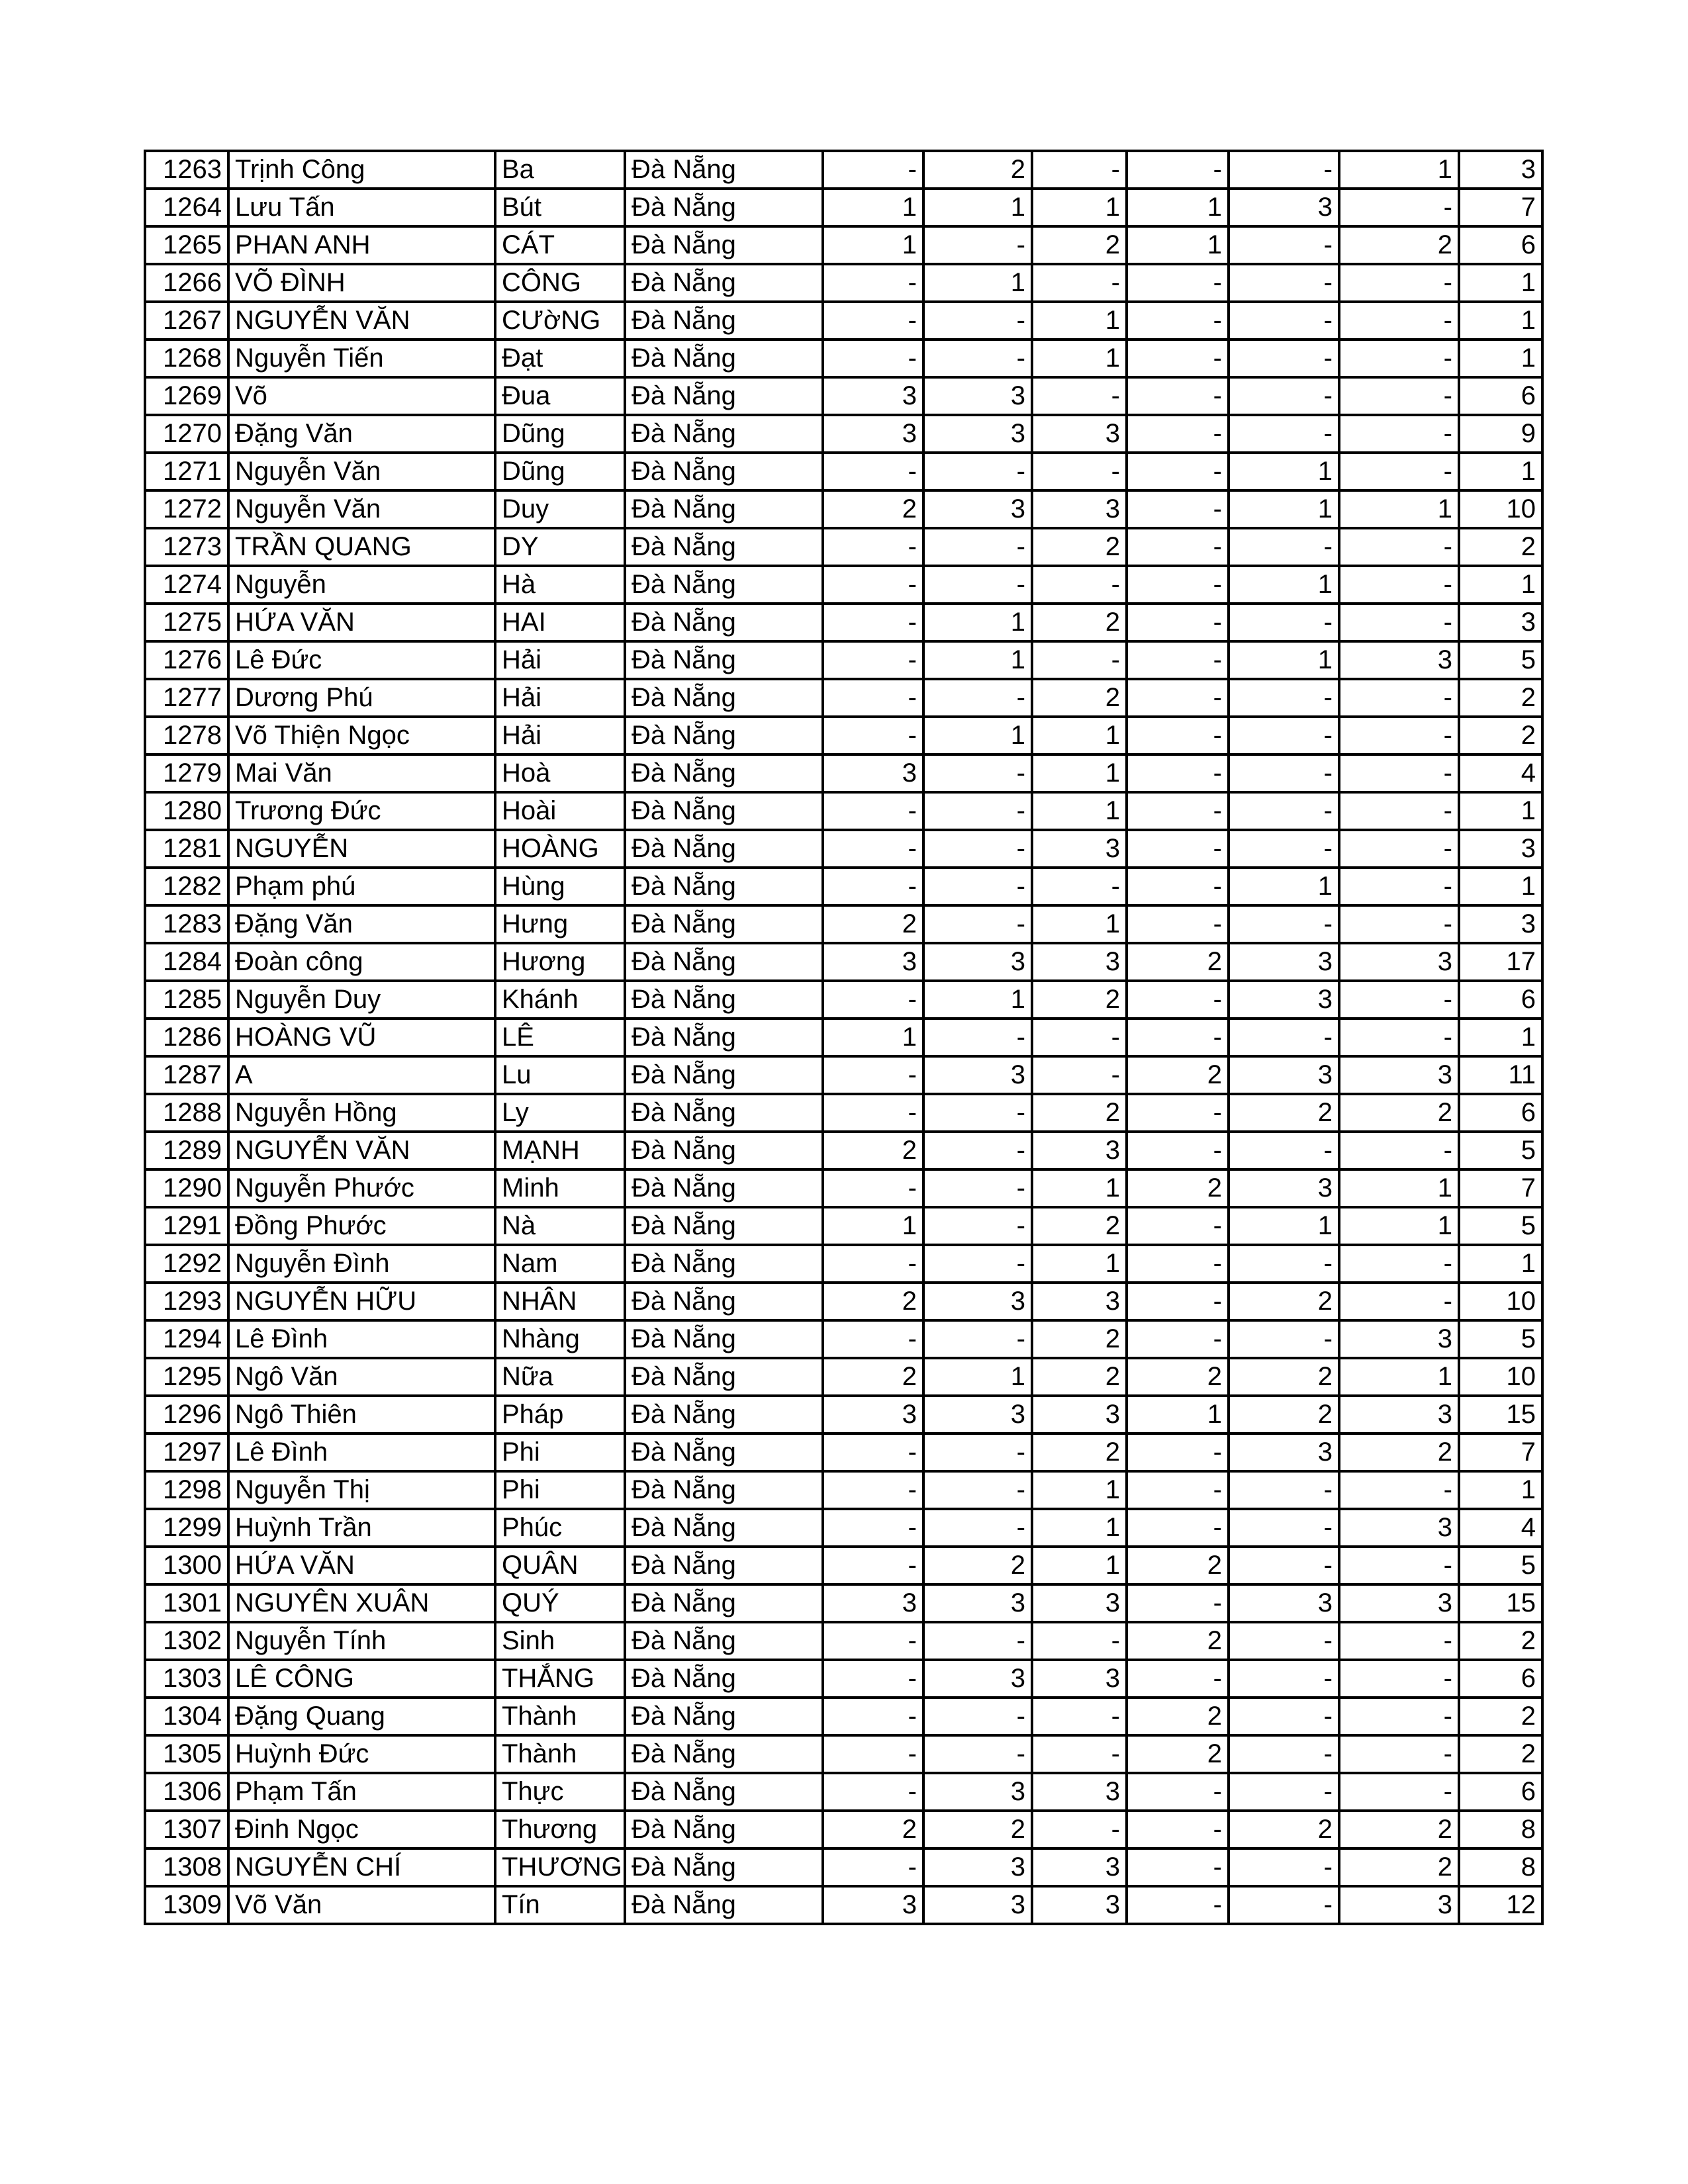  What do you see at coordinates (560, 1603) in the screenshot?
I see `given-name-cell: QUÝ` at bounding box center [560, 1603].